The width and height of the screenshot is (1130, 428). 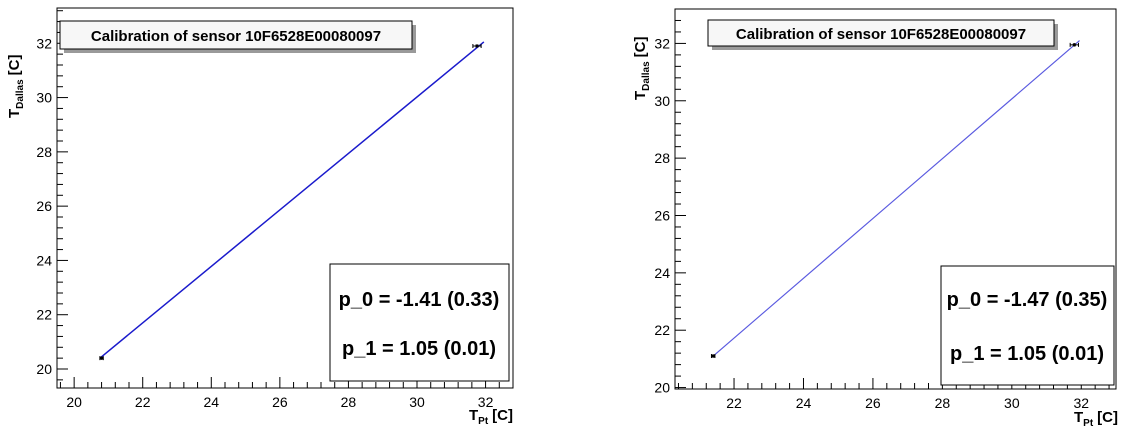 What do you see at coordinates (419, 300) in the screenshot?
I see `stat-p0: p_0 = -1.41 (0.33)` at bounding box center [419, 300].